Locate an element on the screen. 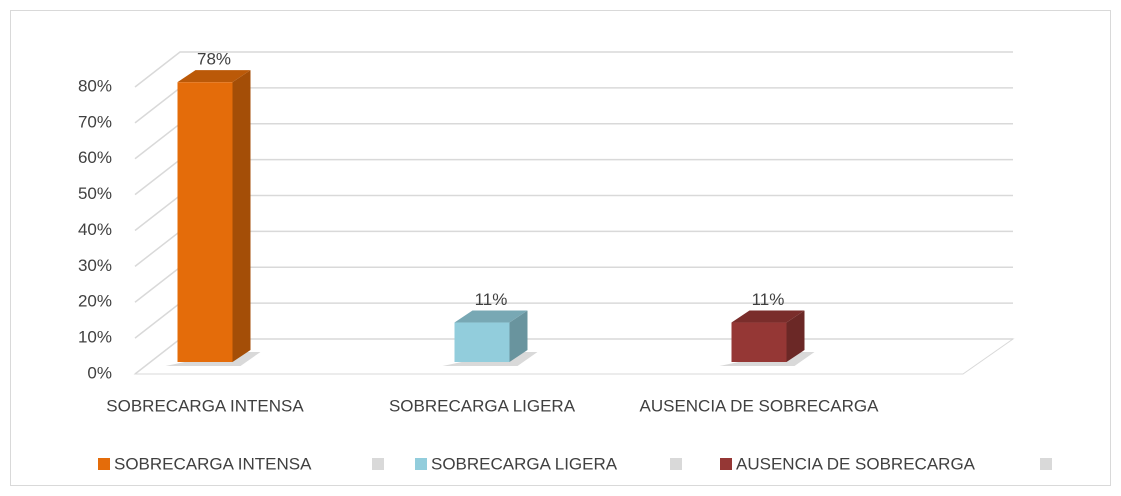 The width and height of the screenshot is (1121, 496). grid-line is located at coordinates (573, 69).